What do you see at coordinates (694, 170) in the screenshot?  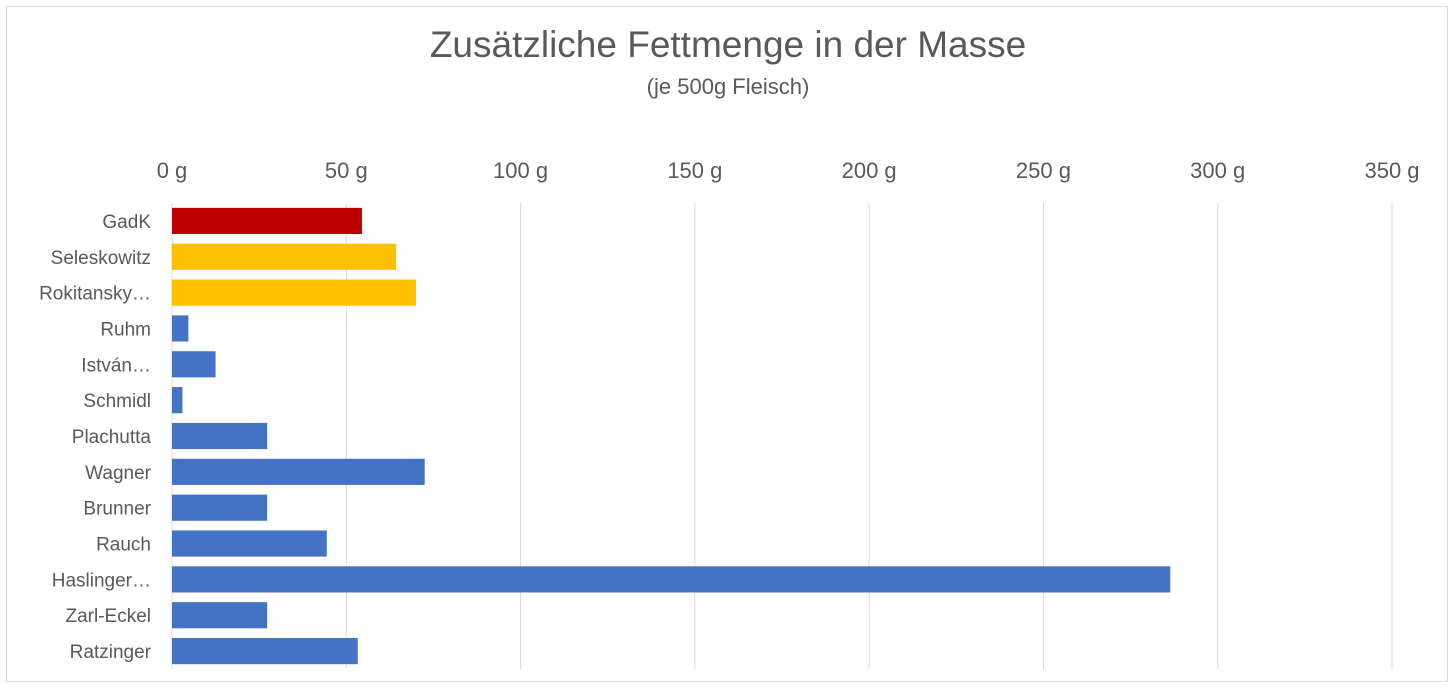 I see `x-tick-label: 150 g` at bounding box center [694, 170].